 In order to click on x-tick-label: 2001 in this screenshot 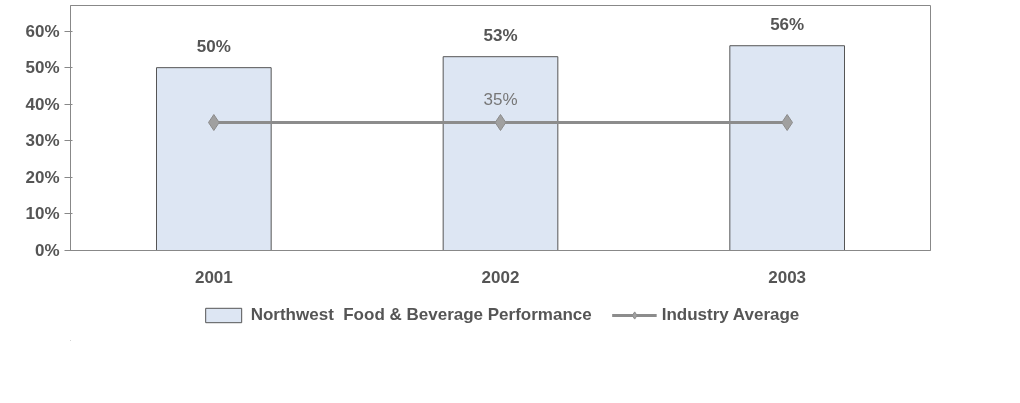, I will do `click(213, 277)`.